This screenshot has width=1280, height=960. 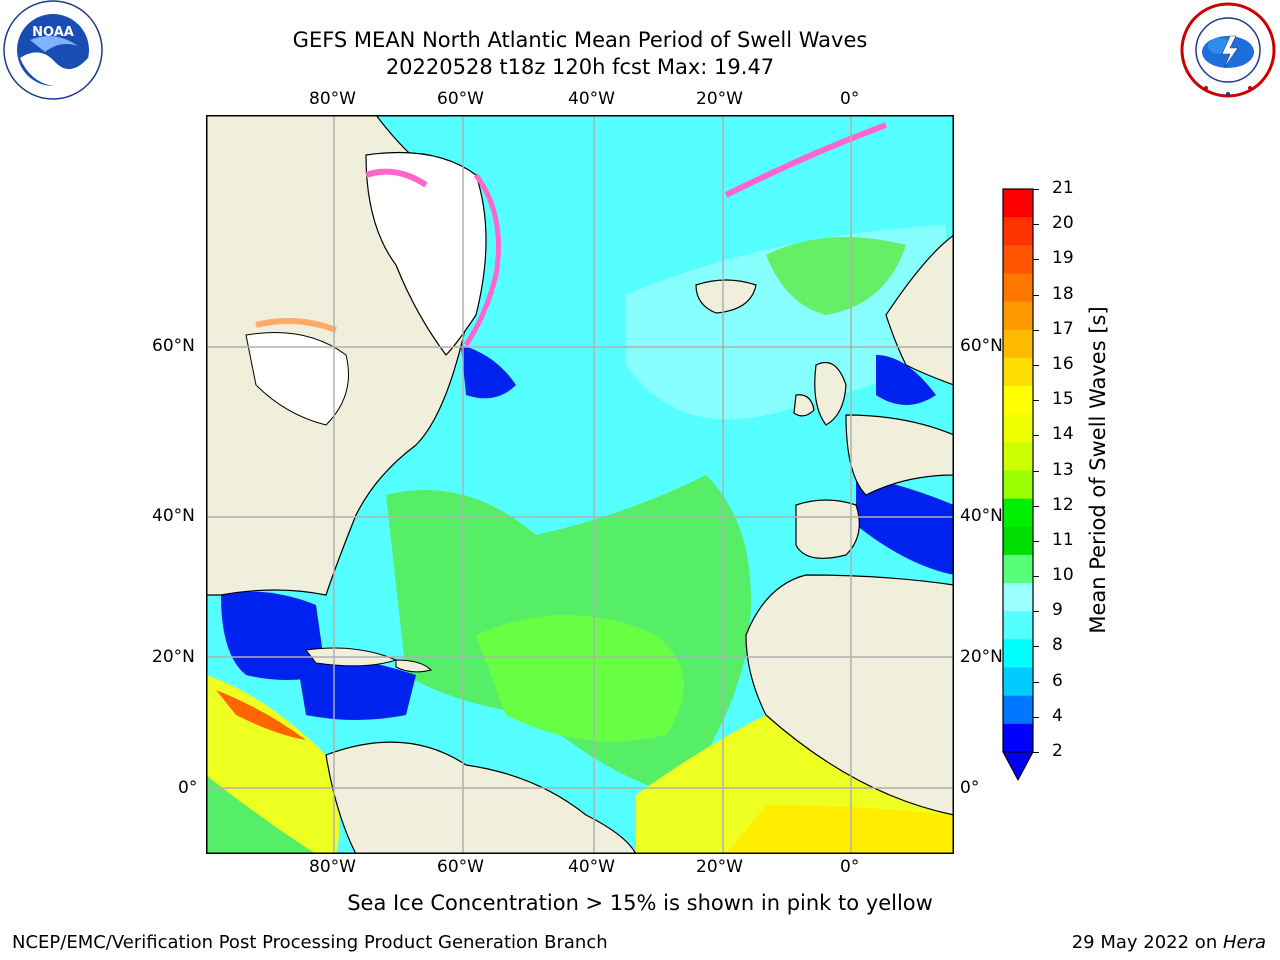 I want to click on land-africa, so click(x=849, y=695).